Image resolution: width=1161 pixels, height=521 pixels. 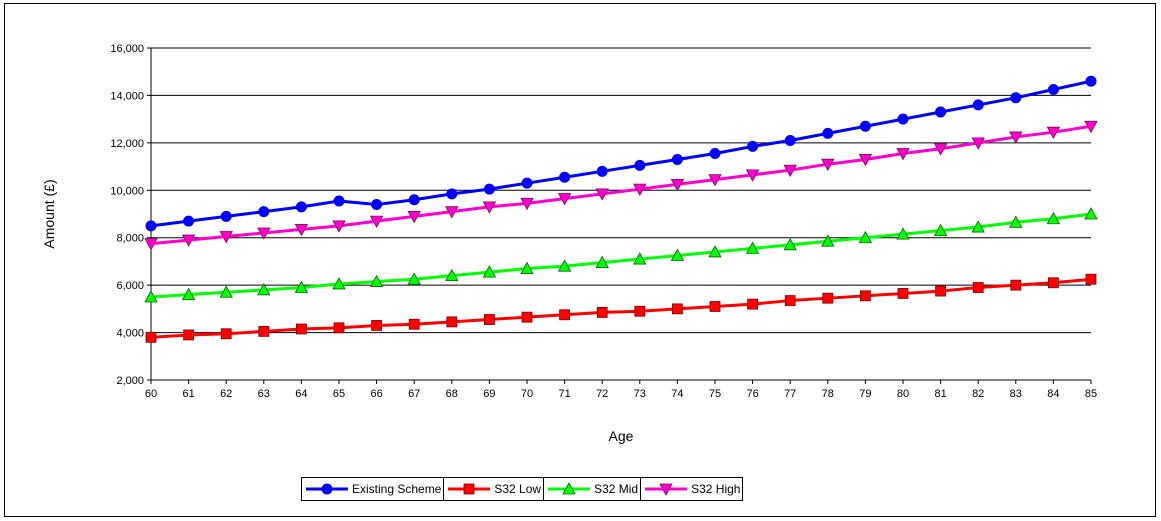 I want to click on x-tick-label: 65, so click(x=339, y=394).